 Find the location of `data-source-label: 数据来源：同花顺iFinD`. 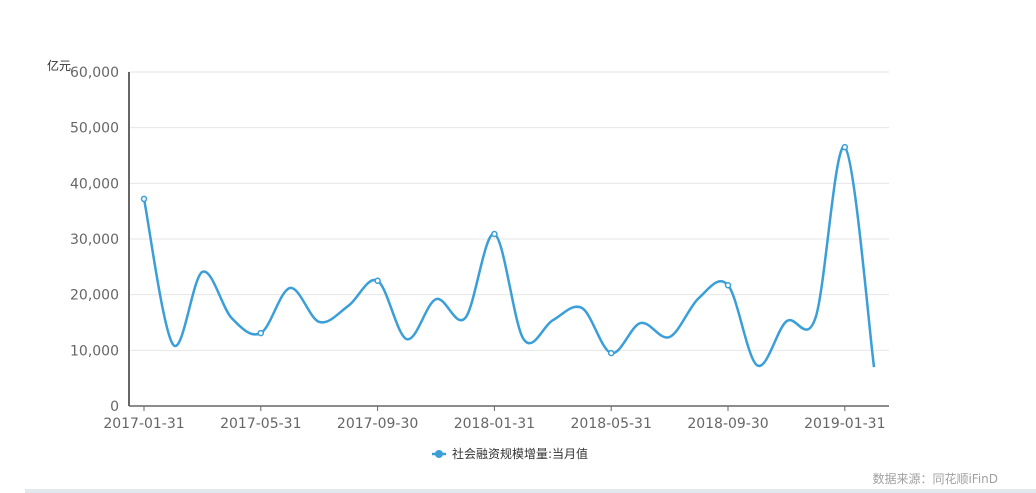

data-source-label: 数据来源：同花顺iFinD is located at coordinates (935, 479).